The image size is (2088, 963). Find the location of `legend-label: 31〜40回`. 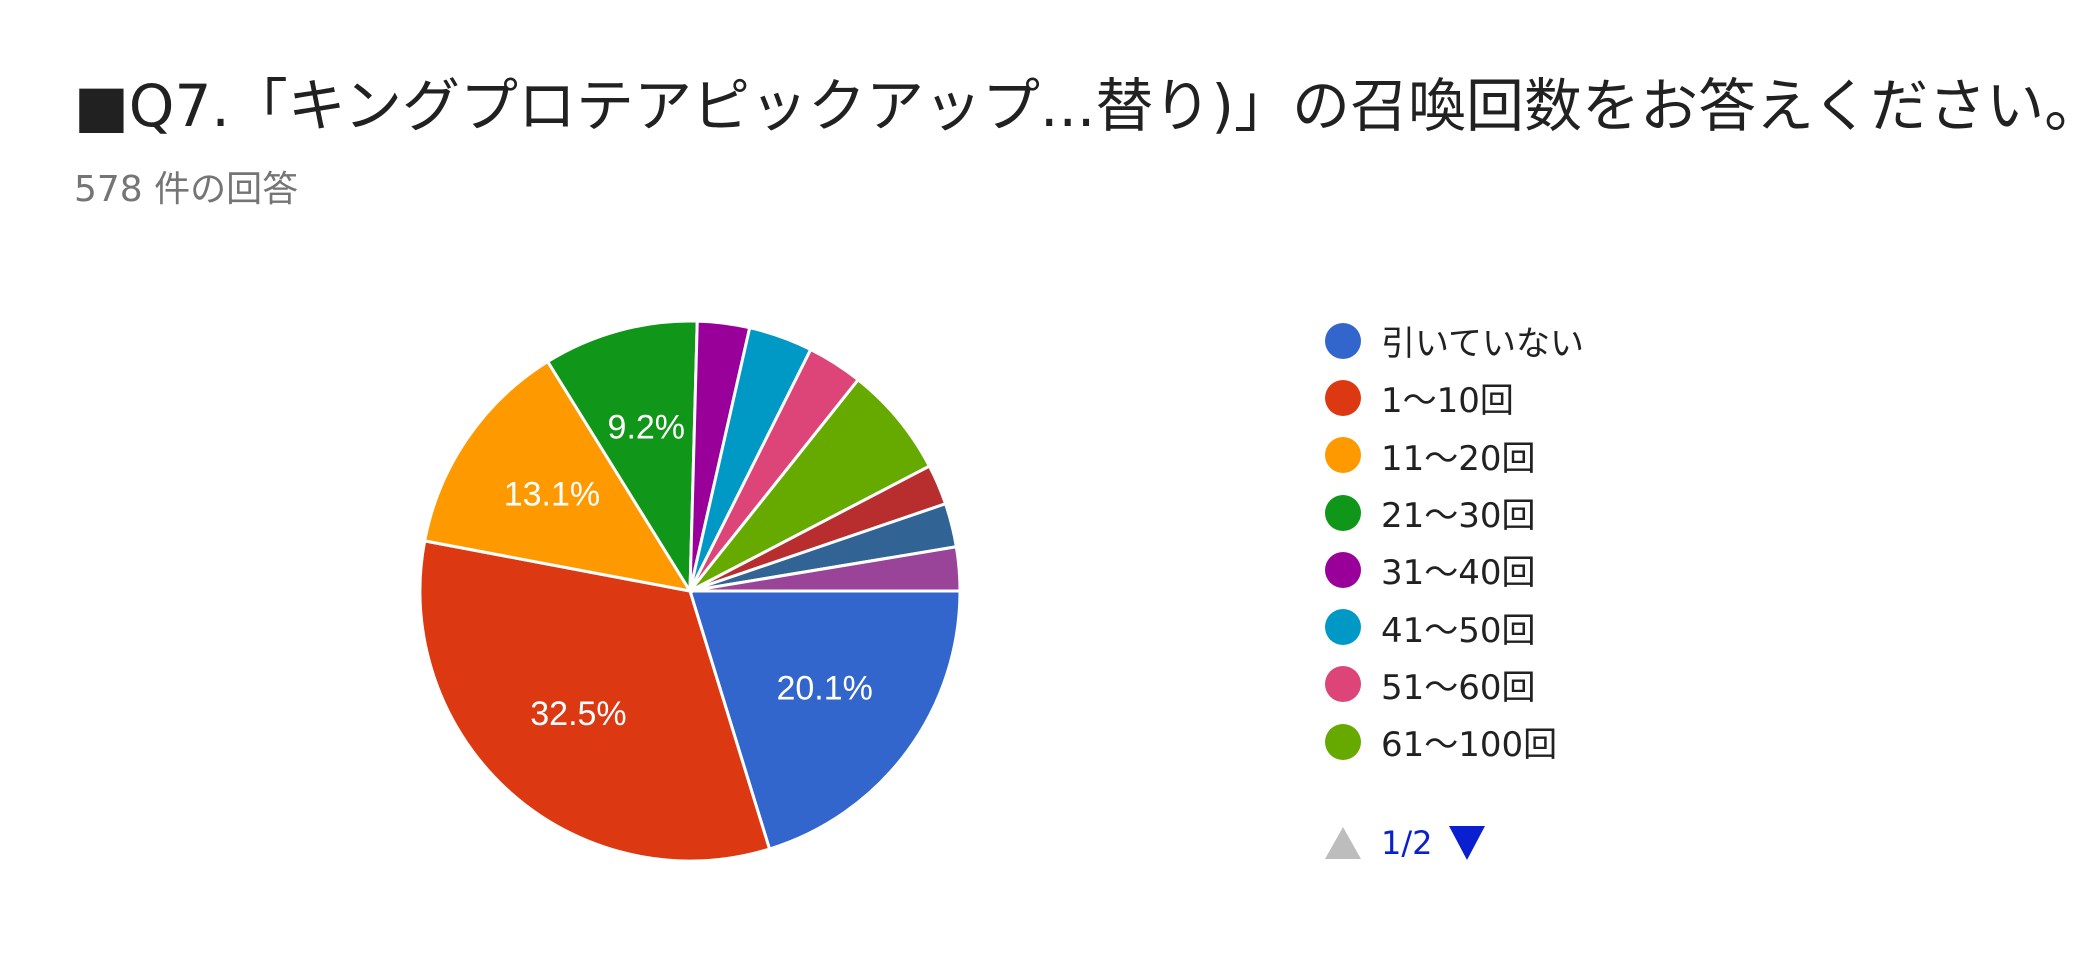

legend-label: 31〜40回 is located at coordinates (1458, 573).